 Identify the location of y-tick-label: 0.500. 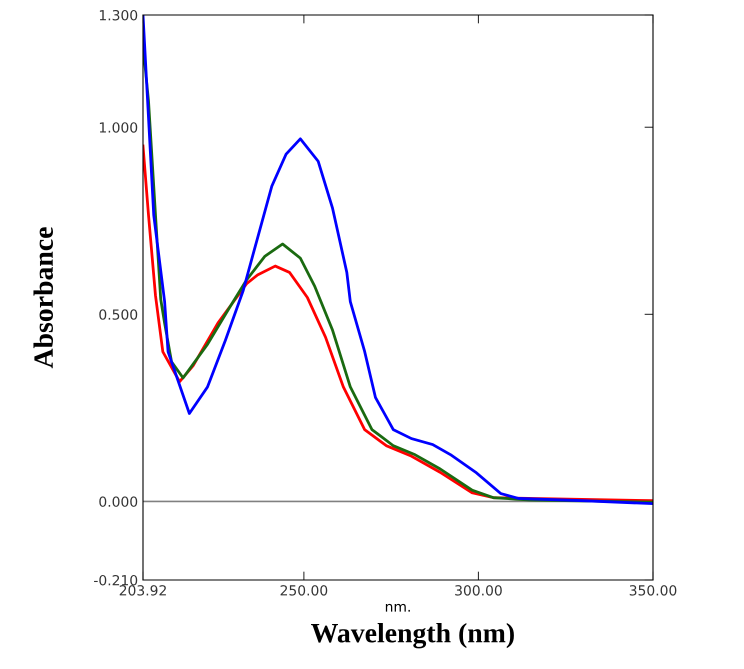
(118, 314).